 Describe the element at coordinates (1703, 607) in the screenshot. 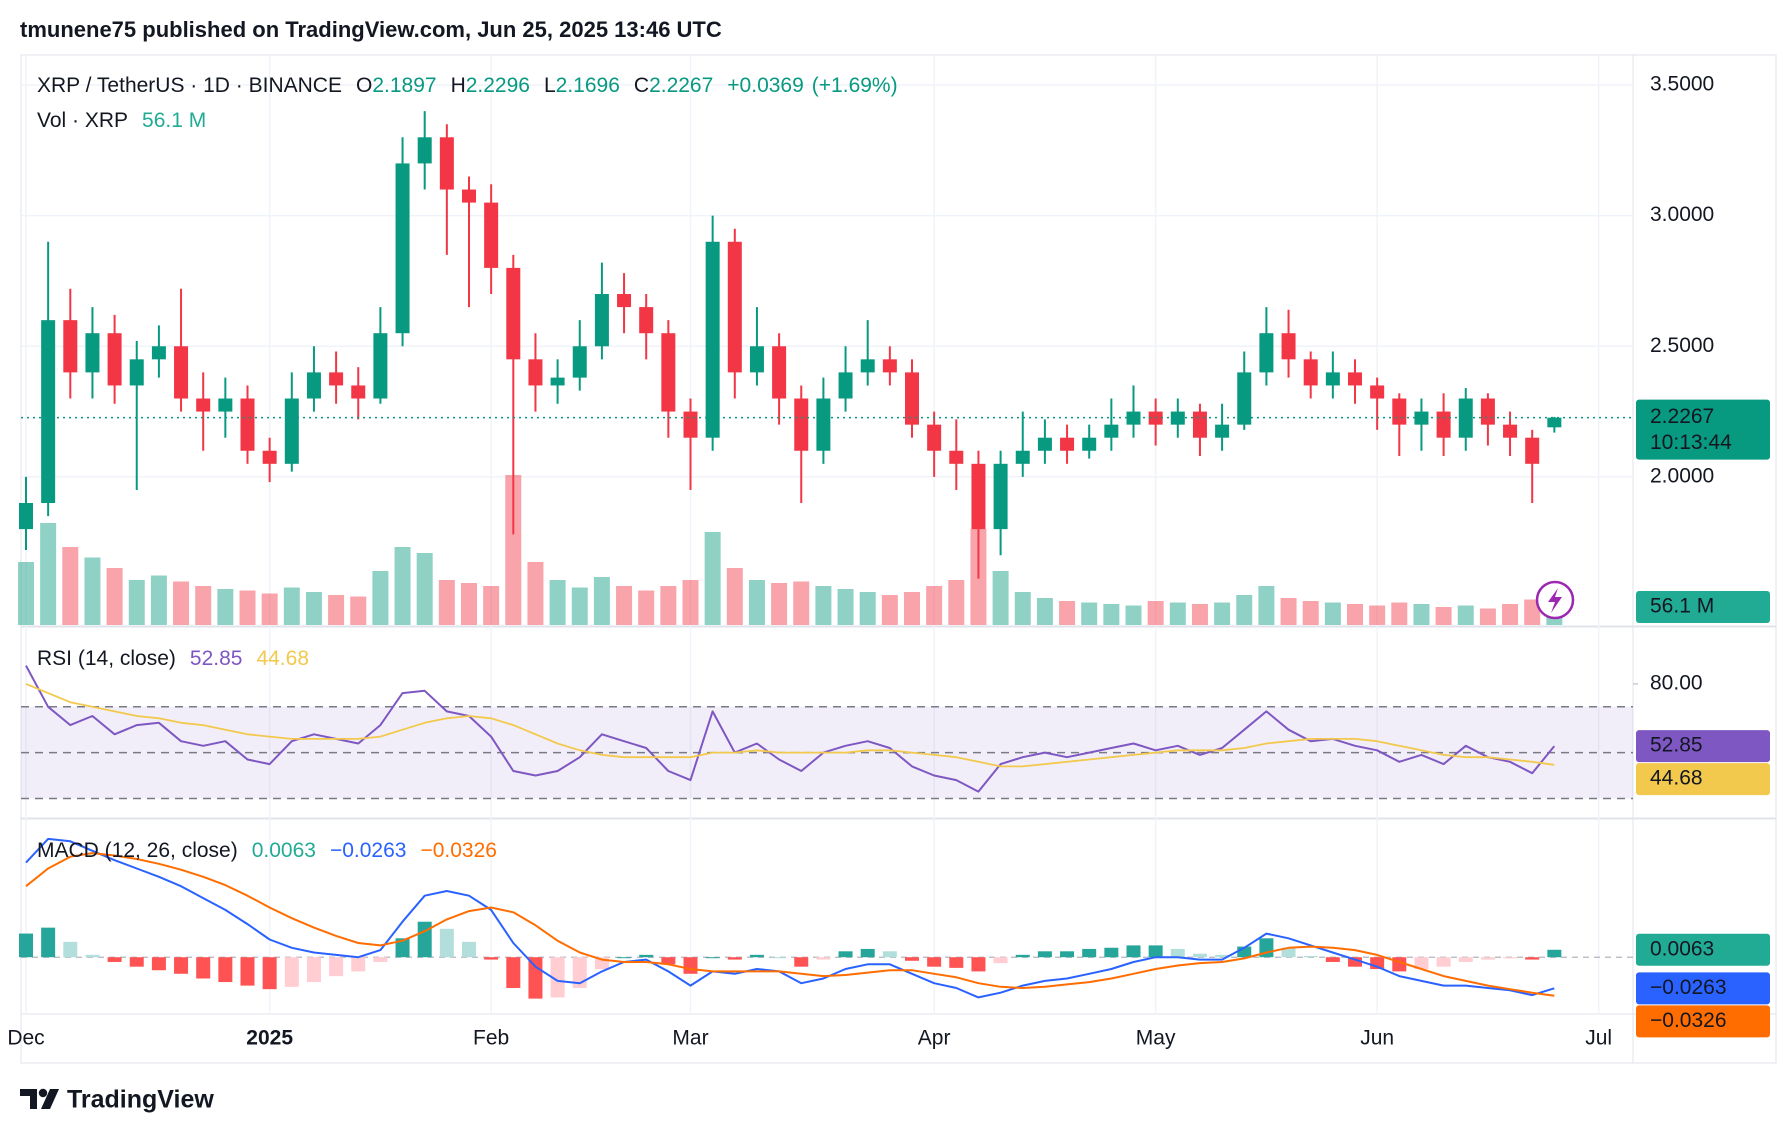

I see `volume-value-box` at that location.